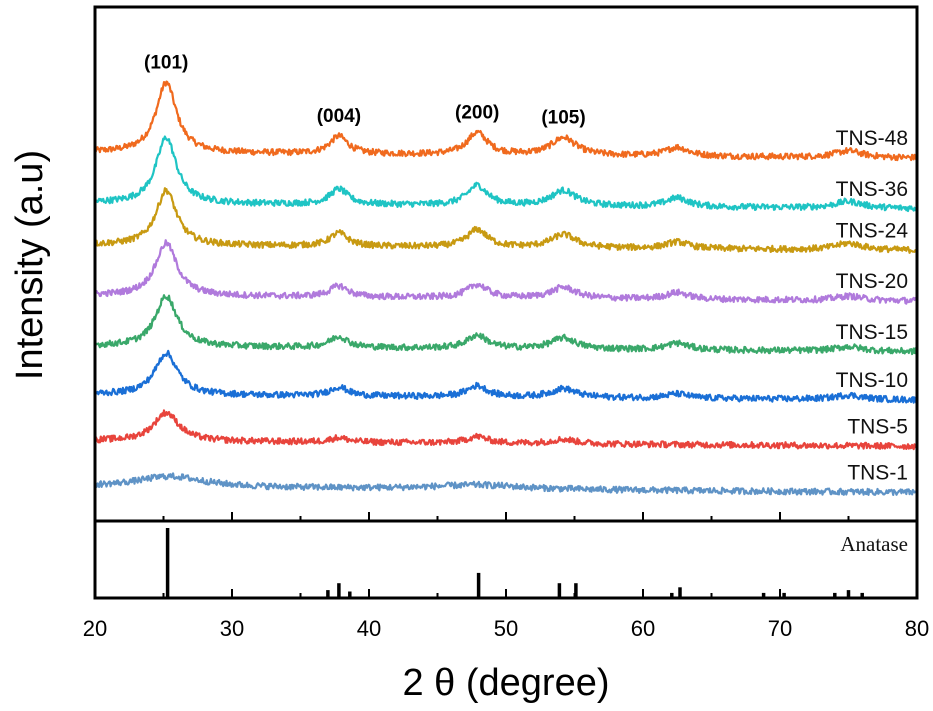 Image resolution: width=933 pixels, height=711 pixels. I want to click on series-label-tns-20: TNS-20, so click(872, 281).